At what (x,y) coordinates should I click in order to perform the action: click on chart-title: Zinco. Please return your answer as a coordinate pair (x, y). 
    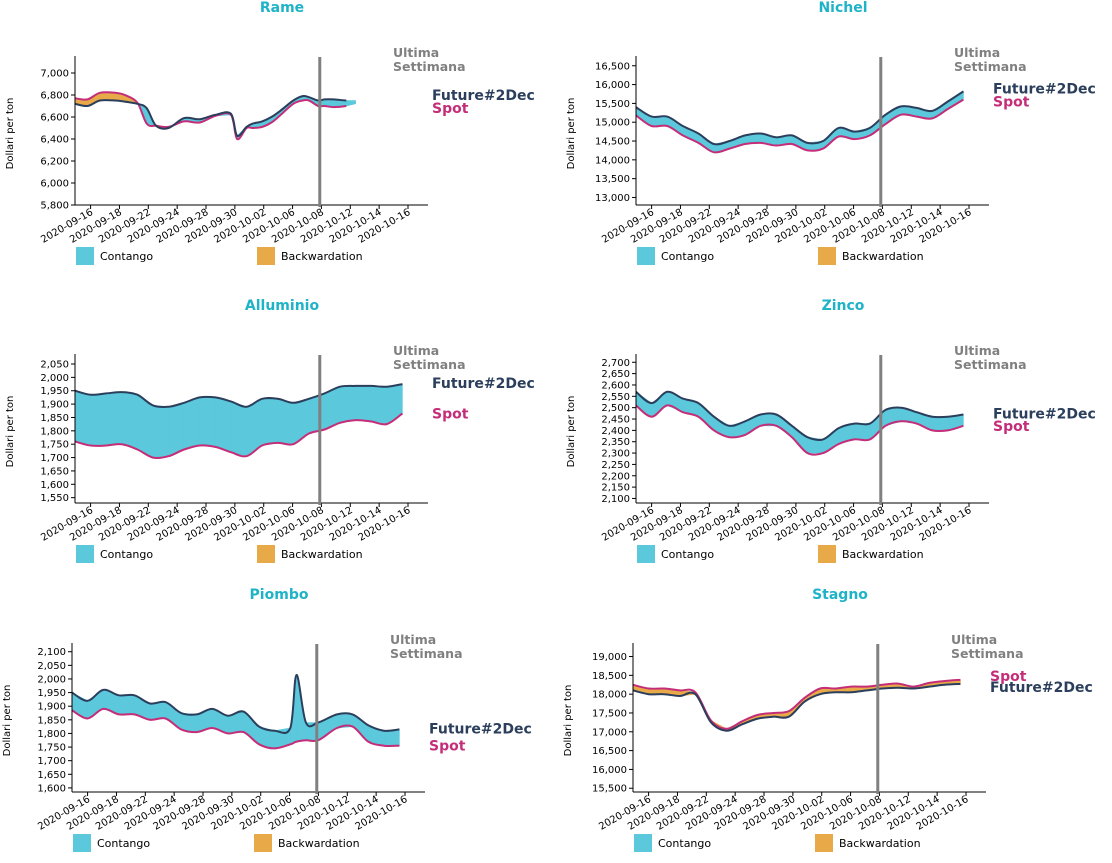
    Looking at the image, I should click on (843, 306).